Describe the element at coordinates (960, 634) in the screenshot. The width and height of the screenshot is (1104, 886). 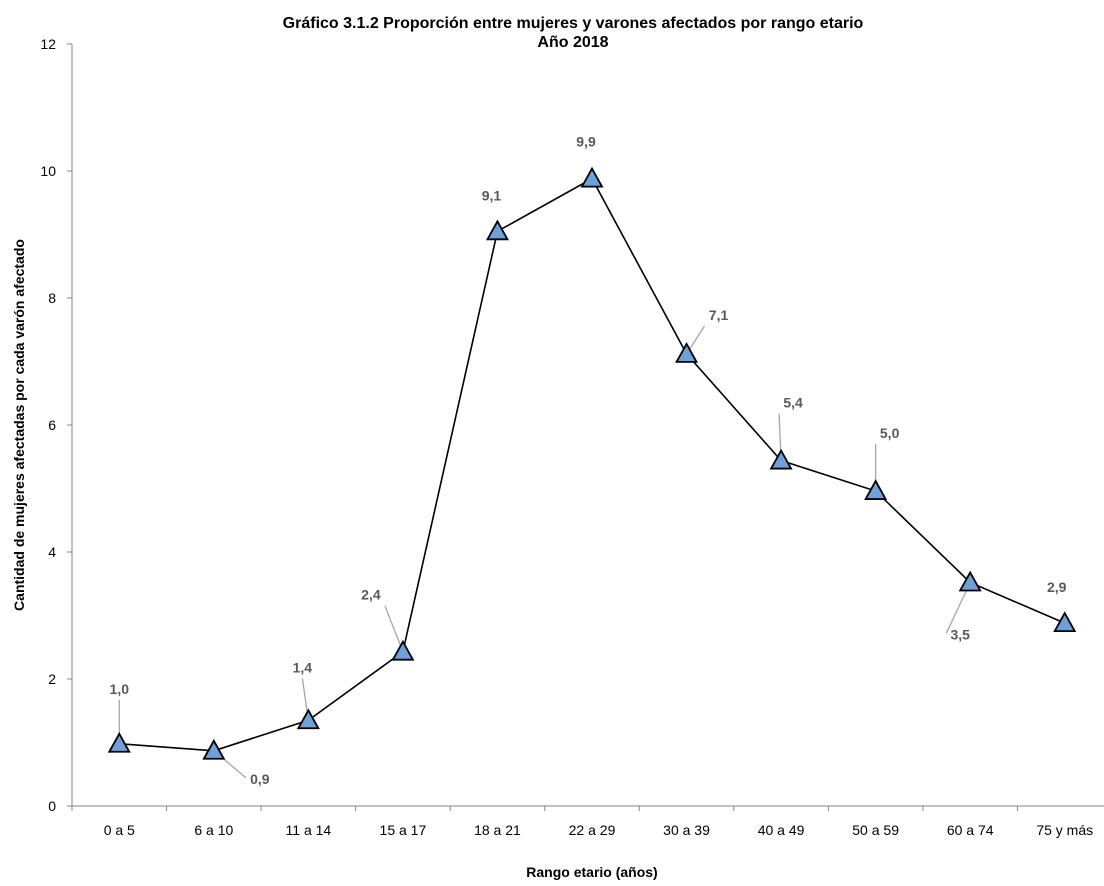
I see `data-label: 3,5` at that location.